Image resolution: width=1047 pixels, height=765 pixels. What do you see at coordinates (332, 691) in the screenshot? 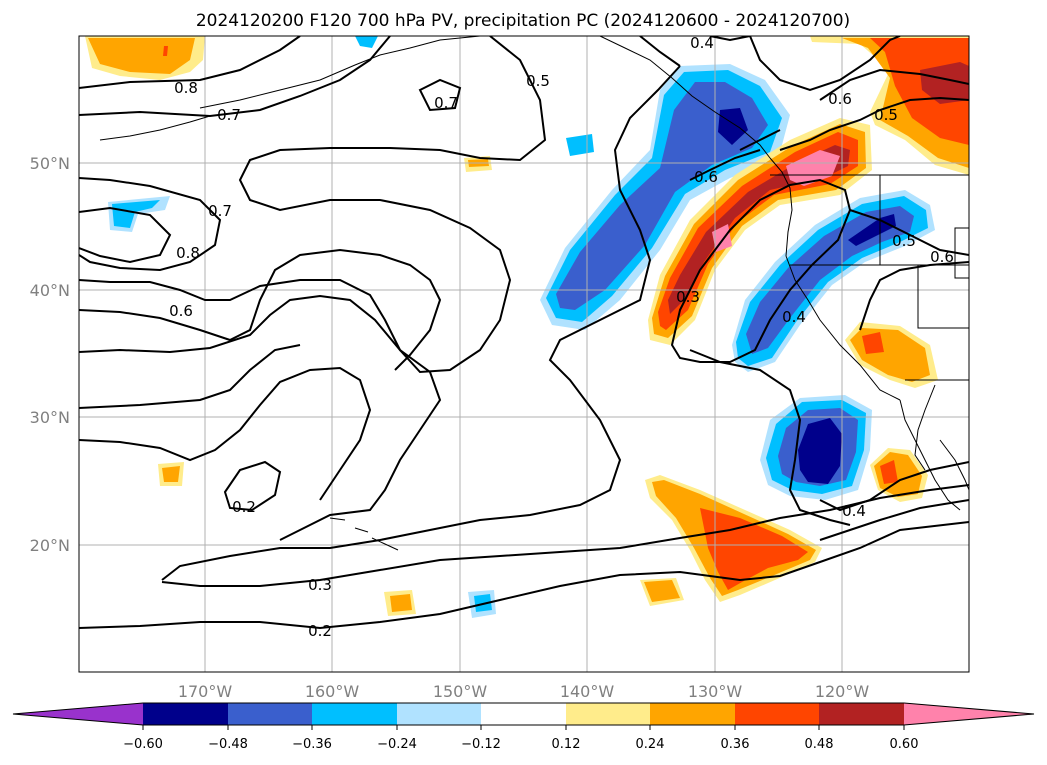
I see `lon-tick-label: 160°W` at bounding box center [332, 691].